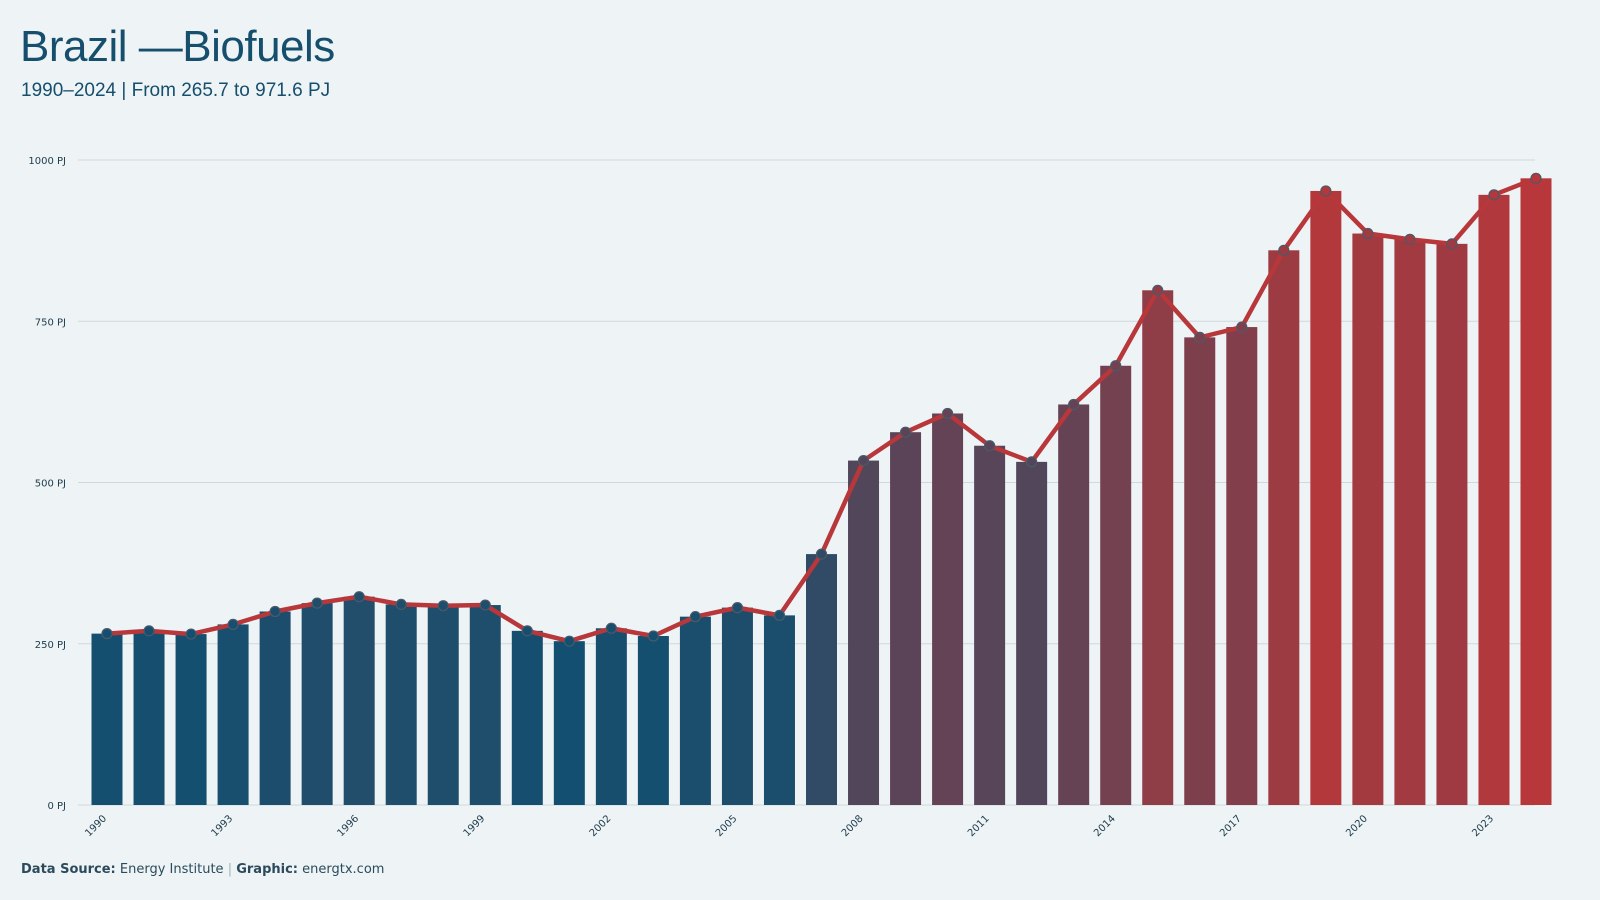 The width and height of the screenshot is (1600, 900). Describe the element at coordinates (979, 826) in the screenshot. I see `x-tick-label: 2011` at that location.